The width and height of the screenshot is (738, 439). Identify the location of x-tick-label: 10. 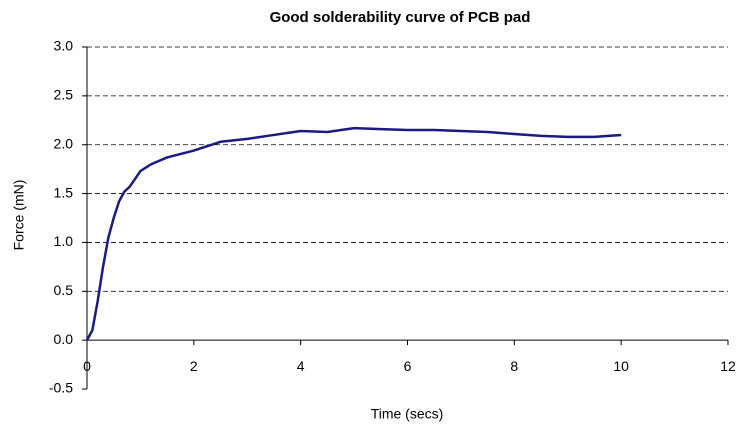
(621, 366).